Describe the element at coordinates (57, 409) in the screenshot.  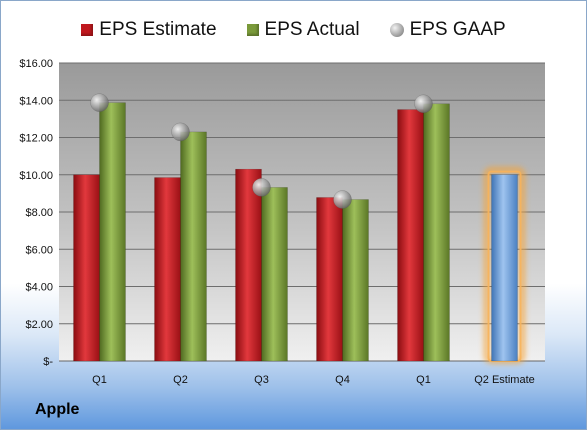
I see `company-name: Apple` at that location.